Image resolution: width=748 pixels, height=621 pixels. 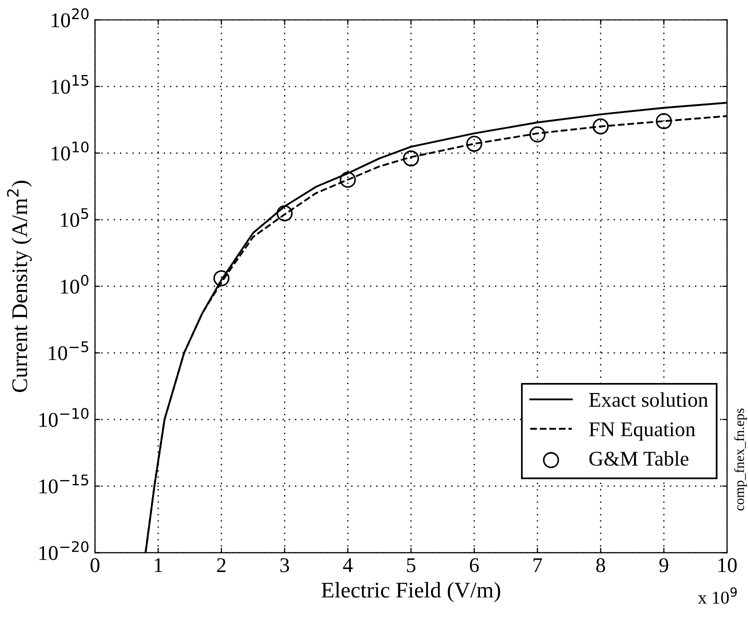 I want to click on text: comp_fnex_fn.eps, so click(x=740, y=459).